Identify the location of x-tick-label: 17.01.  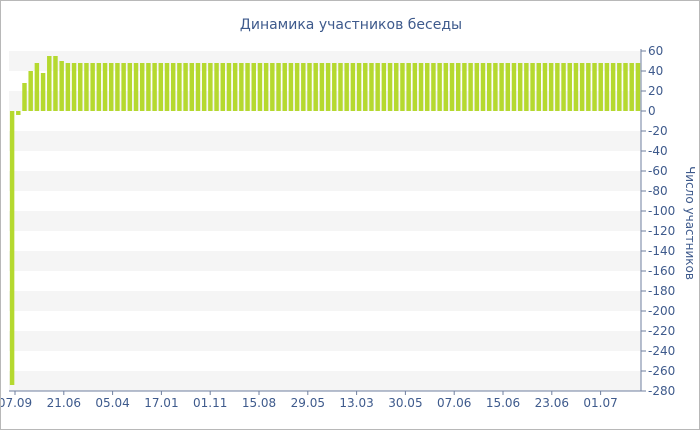
(161, 403).